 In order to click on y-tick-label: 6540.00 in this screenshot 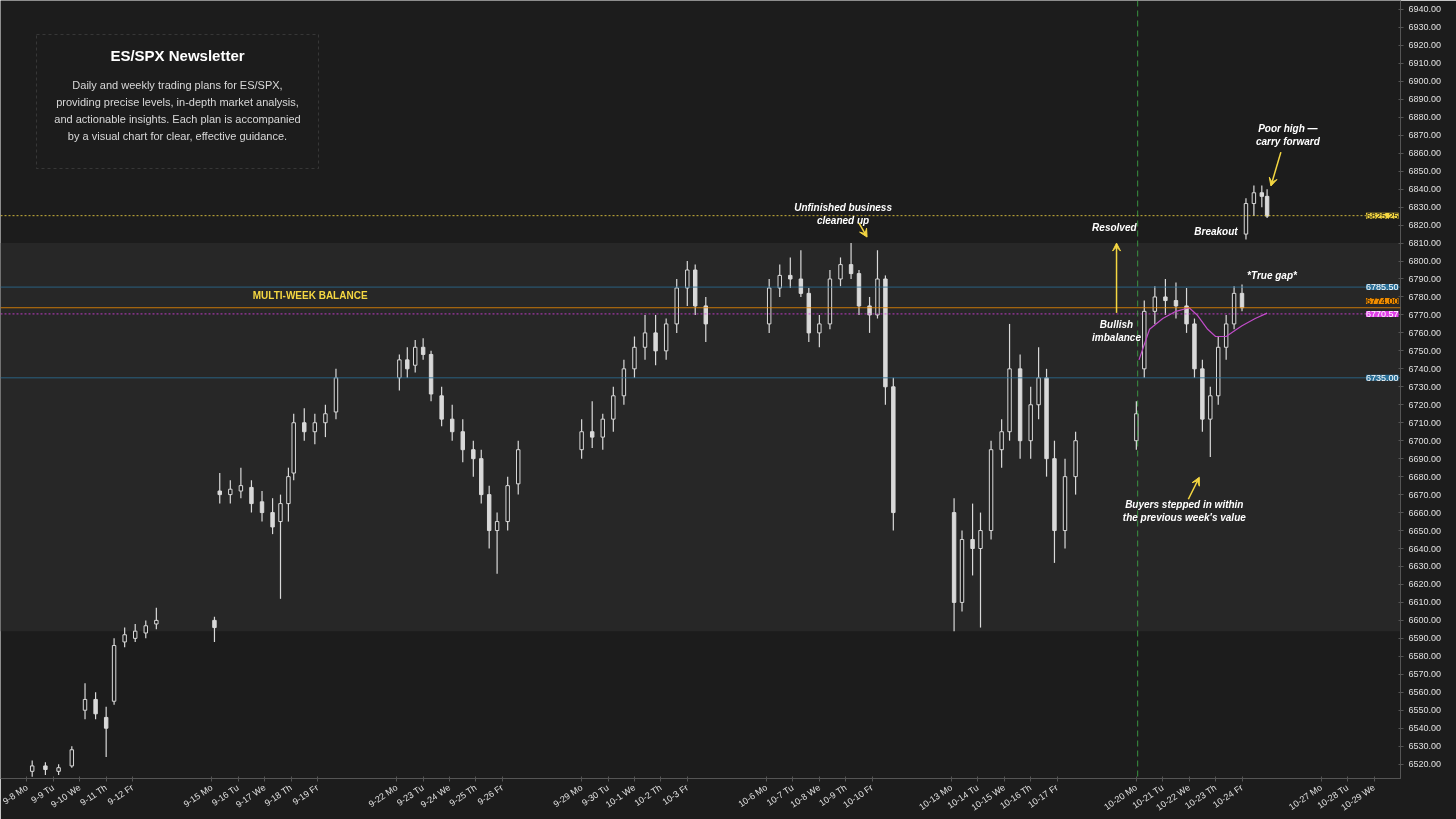, I will do `click(1425, 728)`.